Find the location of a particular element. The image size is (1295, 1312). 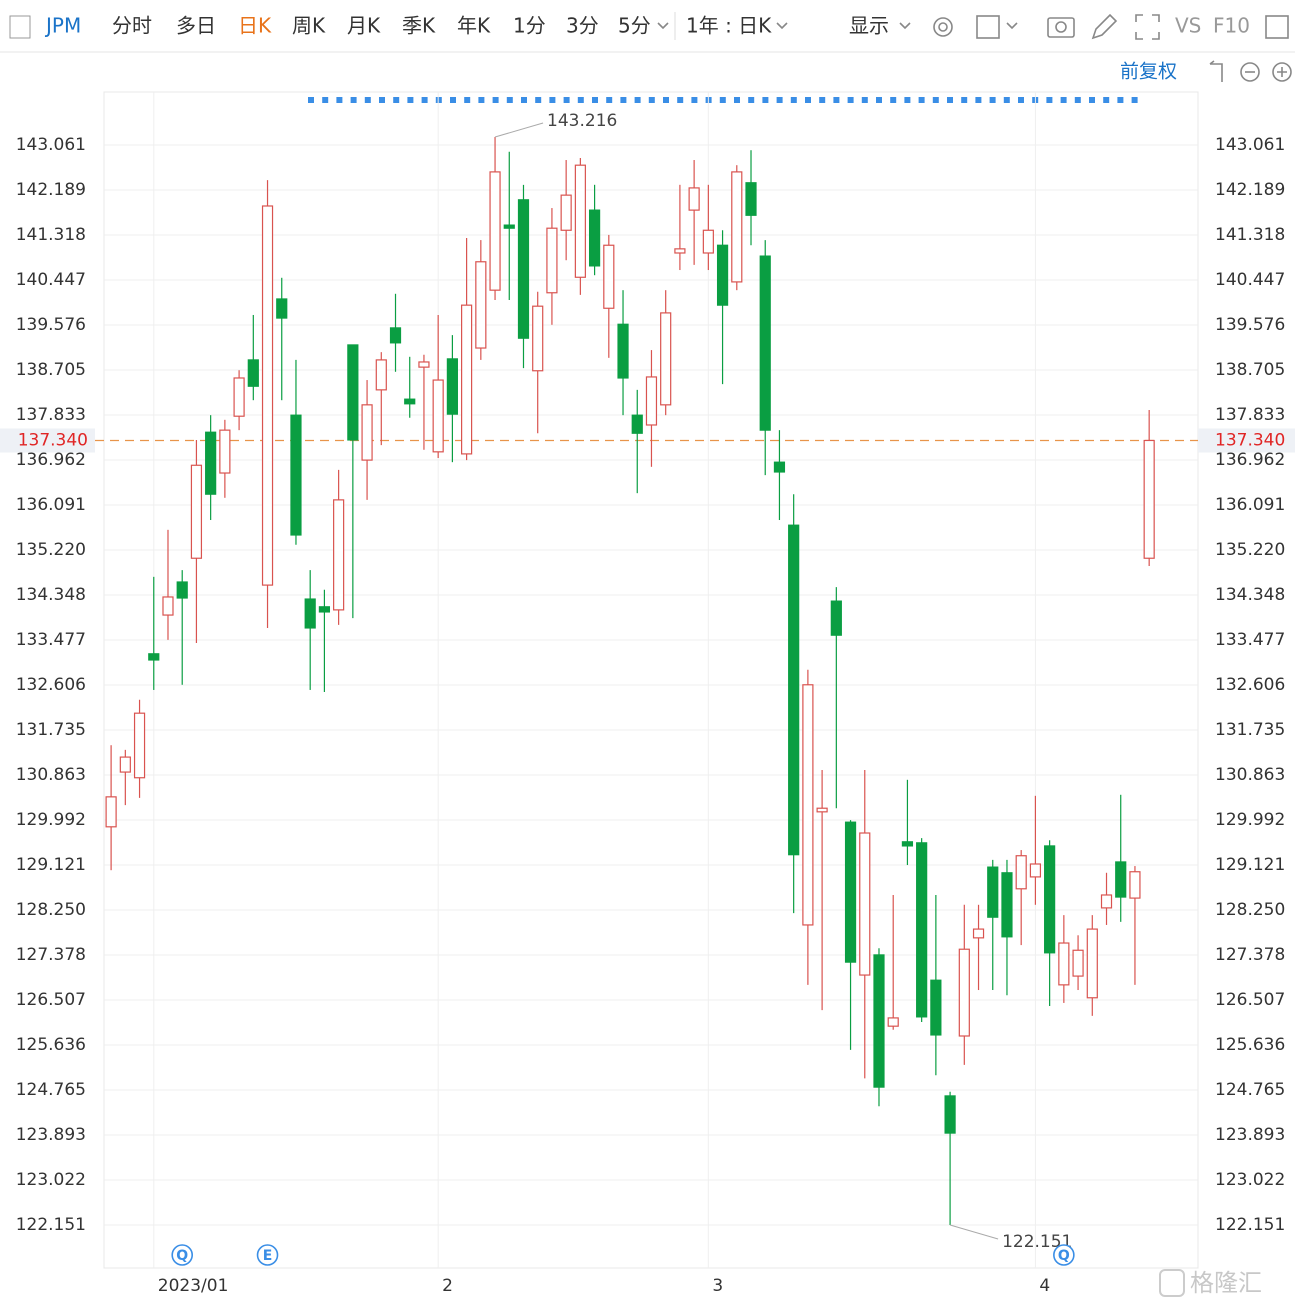

event-label: E is located at coordinates (268, 1256).